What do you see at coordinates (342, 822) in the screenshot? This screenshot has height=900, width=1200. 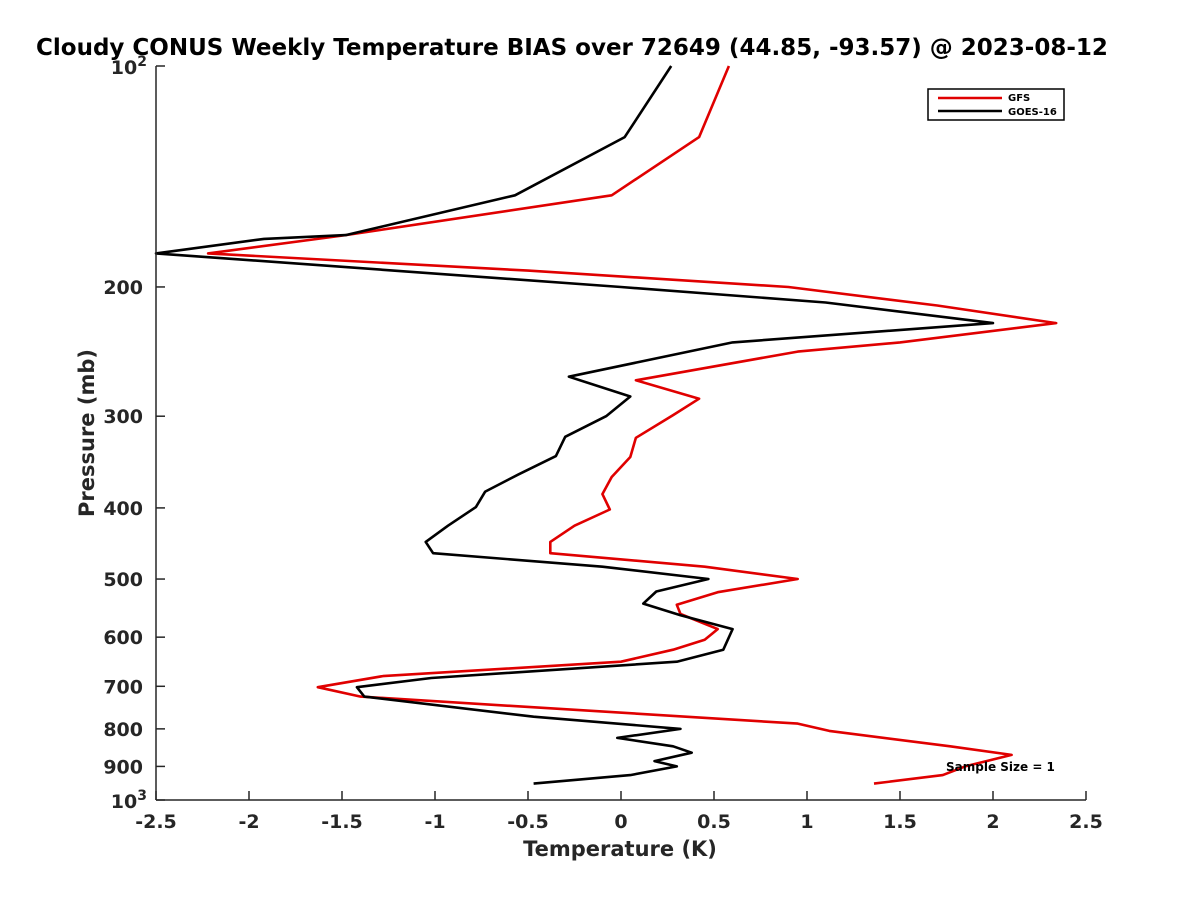 I see `x-tick-label: -1.5` at bounding box center [342, 822].